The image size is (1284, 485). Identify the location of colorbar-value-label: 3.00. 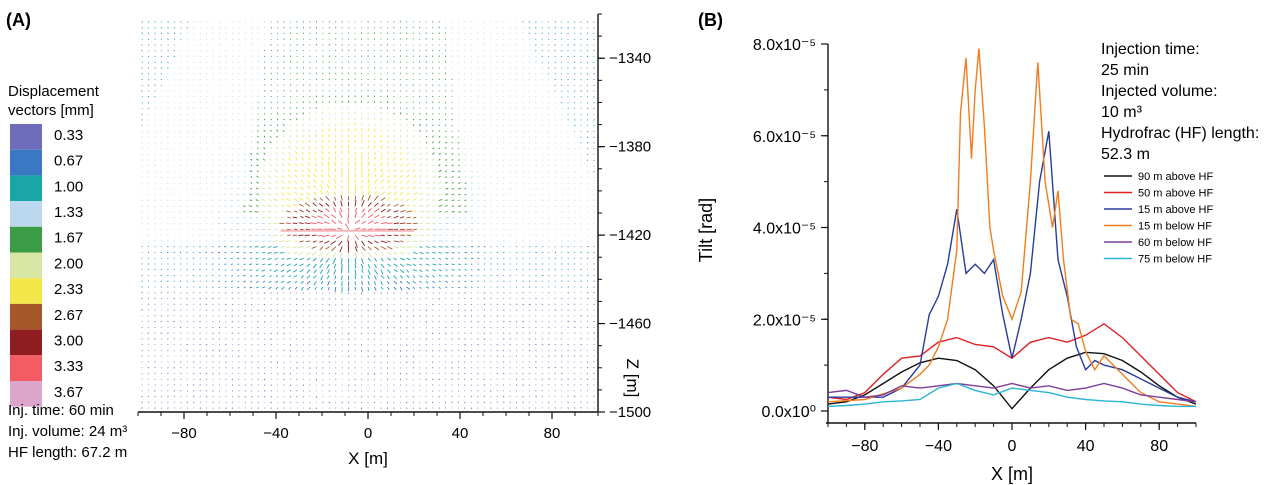
(68, 341).